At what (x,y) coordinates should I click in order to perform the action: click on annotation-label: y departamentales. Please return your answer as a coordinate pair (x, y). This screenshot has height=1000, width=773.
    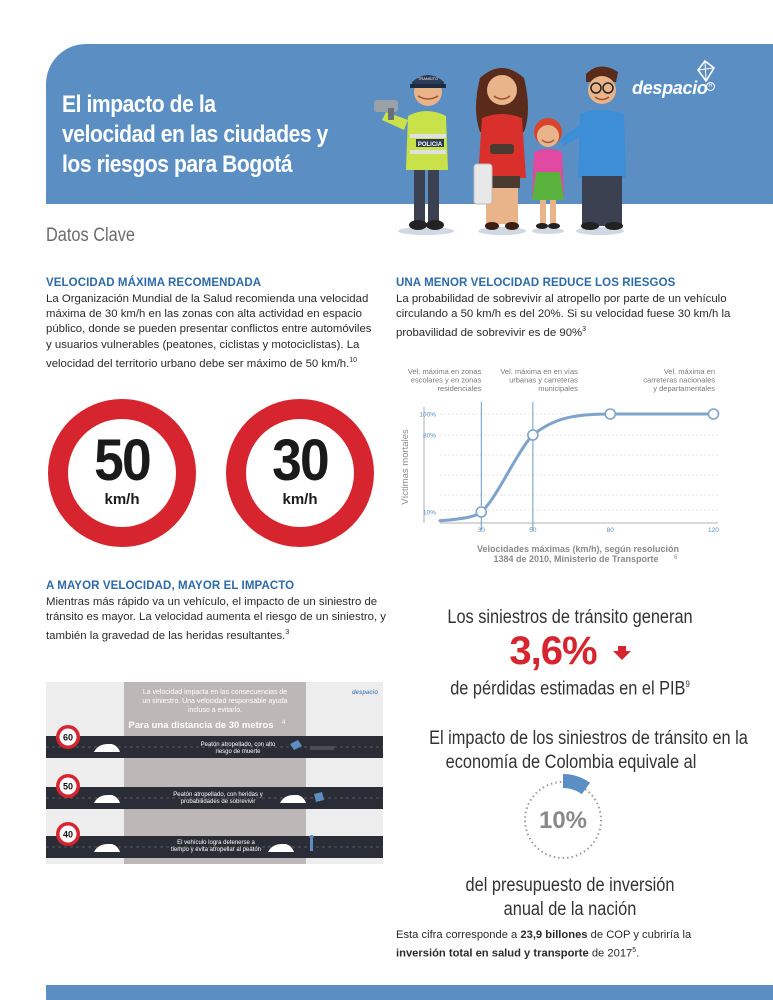
    Looking at the image, I should click on (684, 388).